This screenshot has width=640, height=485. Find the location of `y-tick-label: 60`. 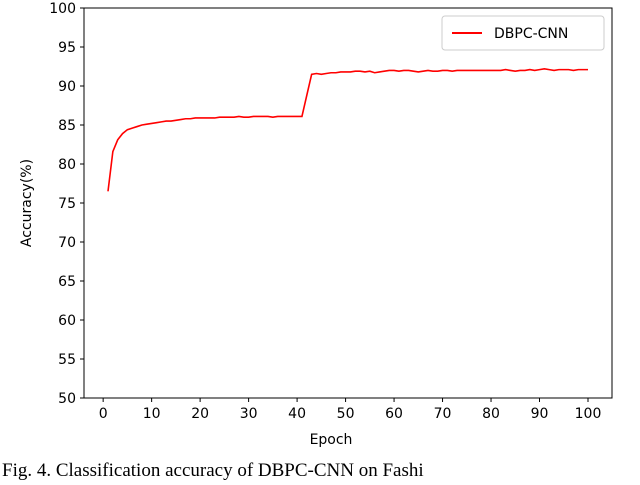

y-tick-label: 60 is located at coordinates (67, 321).